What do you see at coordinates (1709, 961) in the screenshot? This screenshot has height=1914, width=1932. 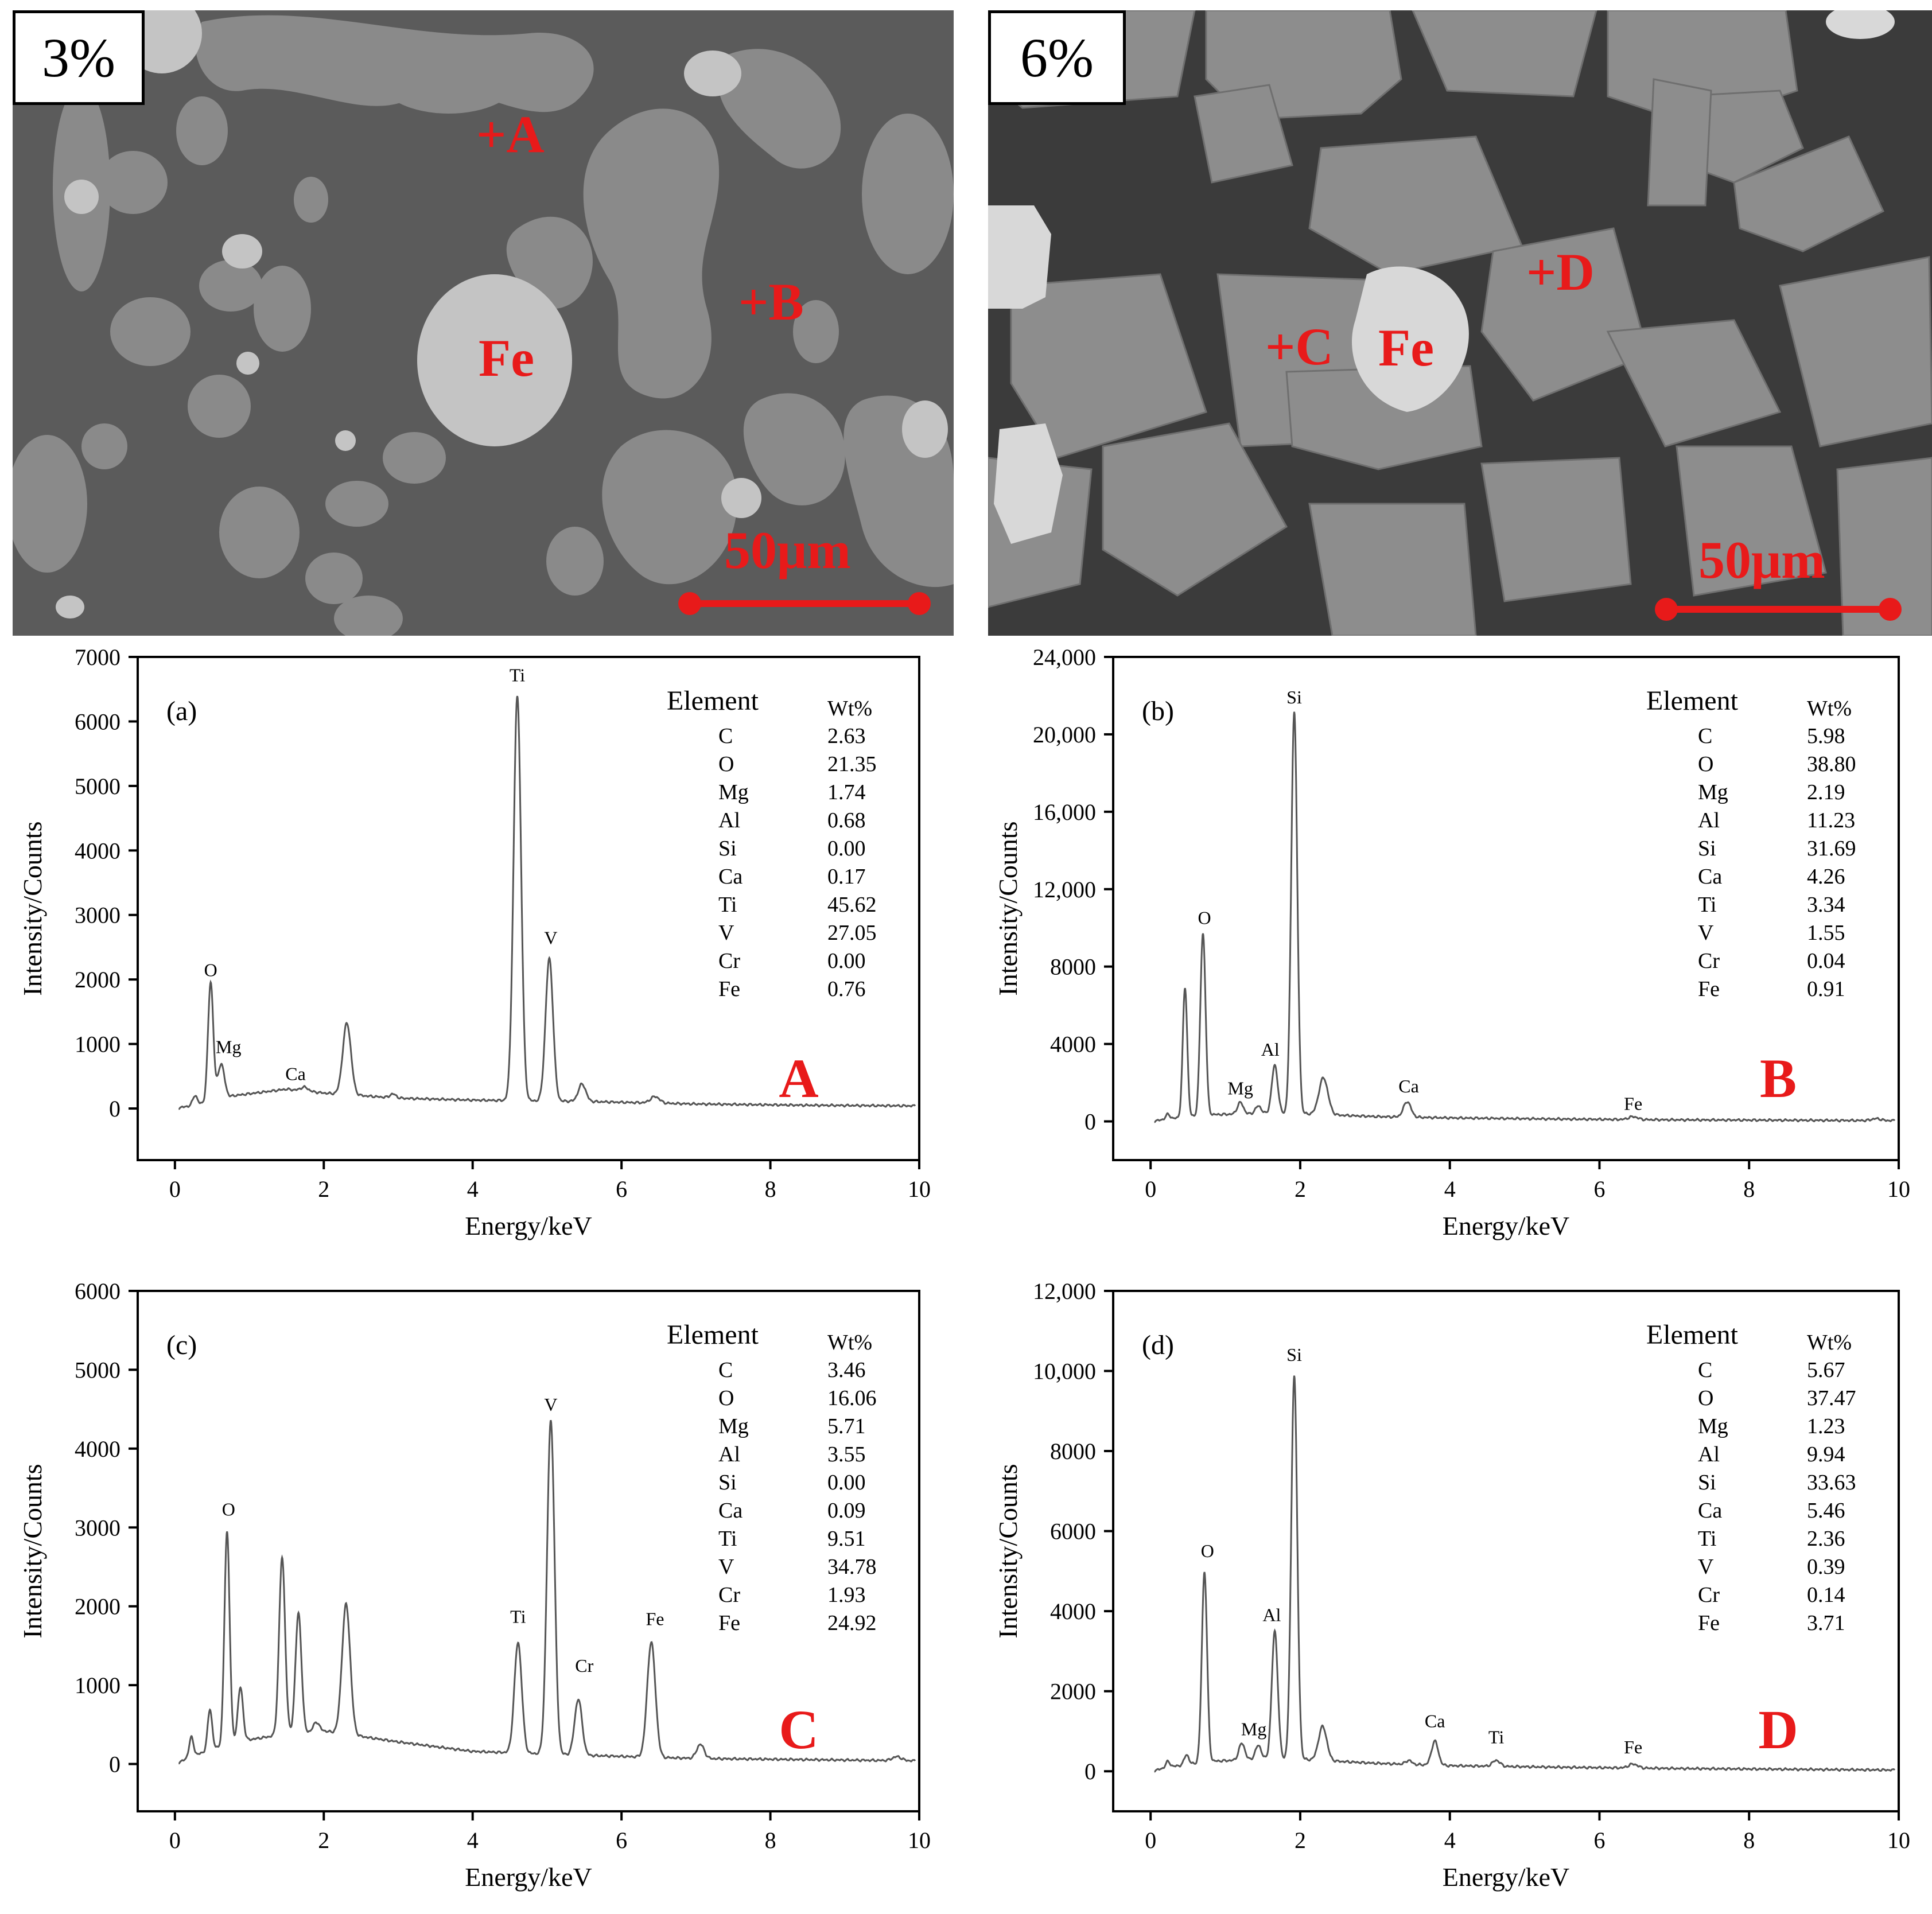 I see `table-element: Cr` at bounding box center [1709, 961].